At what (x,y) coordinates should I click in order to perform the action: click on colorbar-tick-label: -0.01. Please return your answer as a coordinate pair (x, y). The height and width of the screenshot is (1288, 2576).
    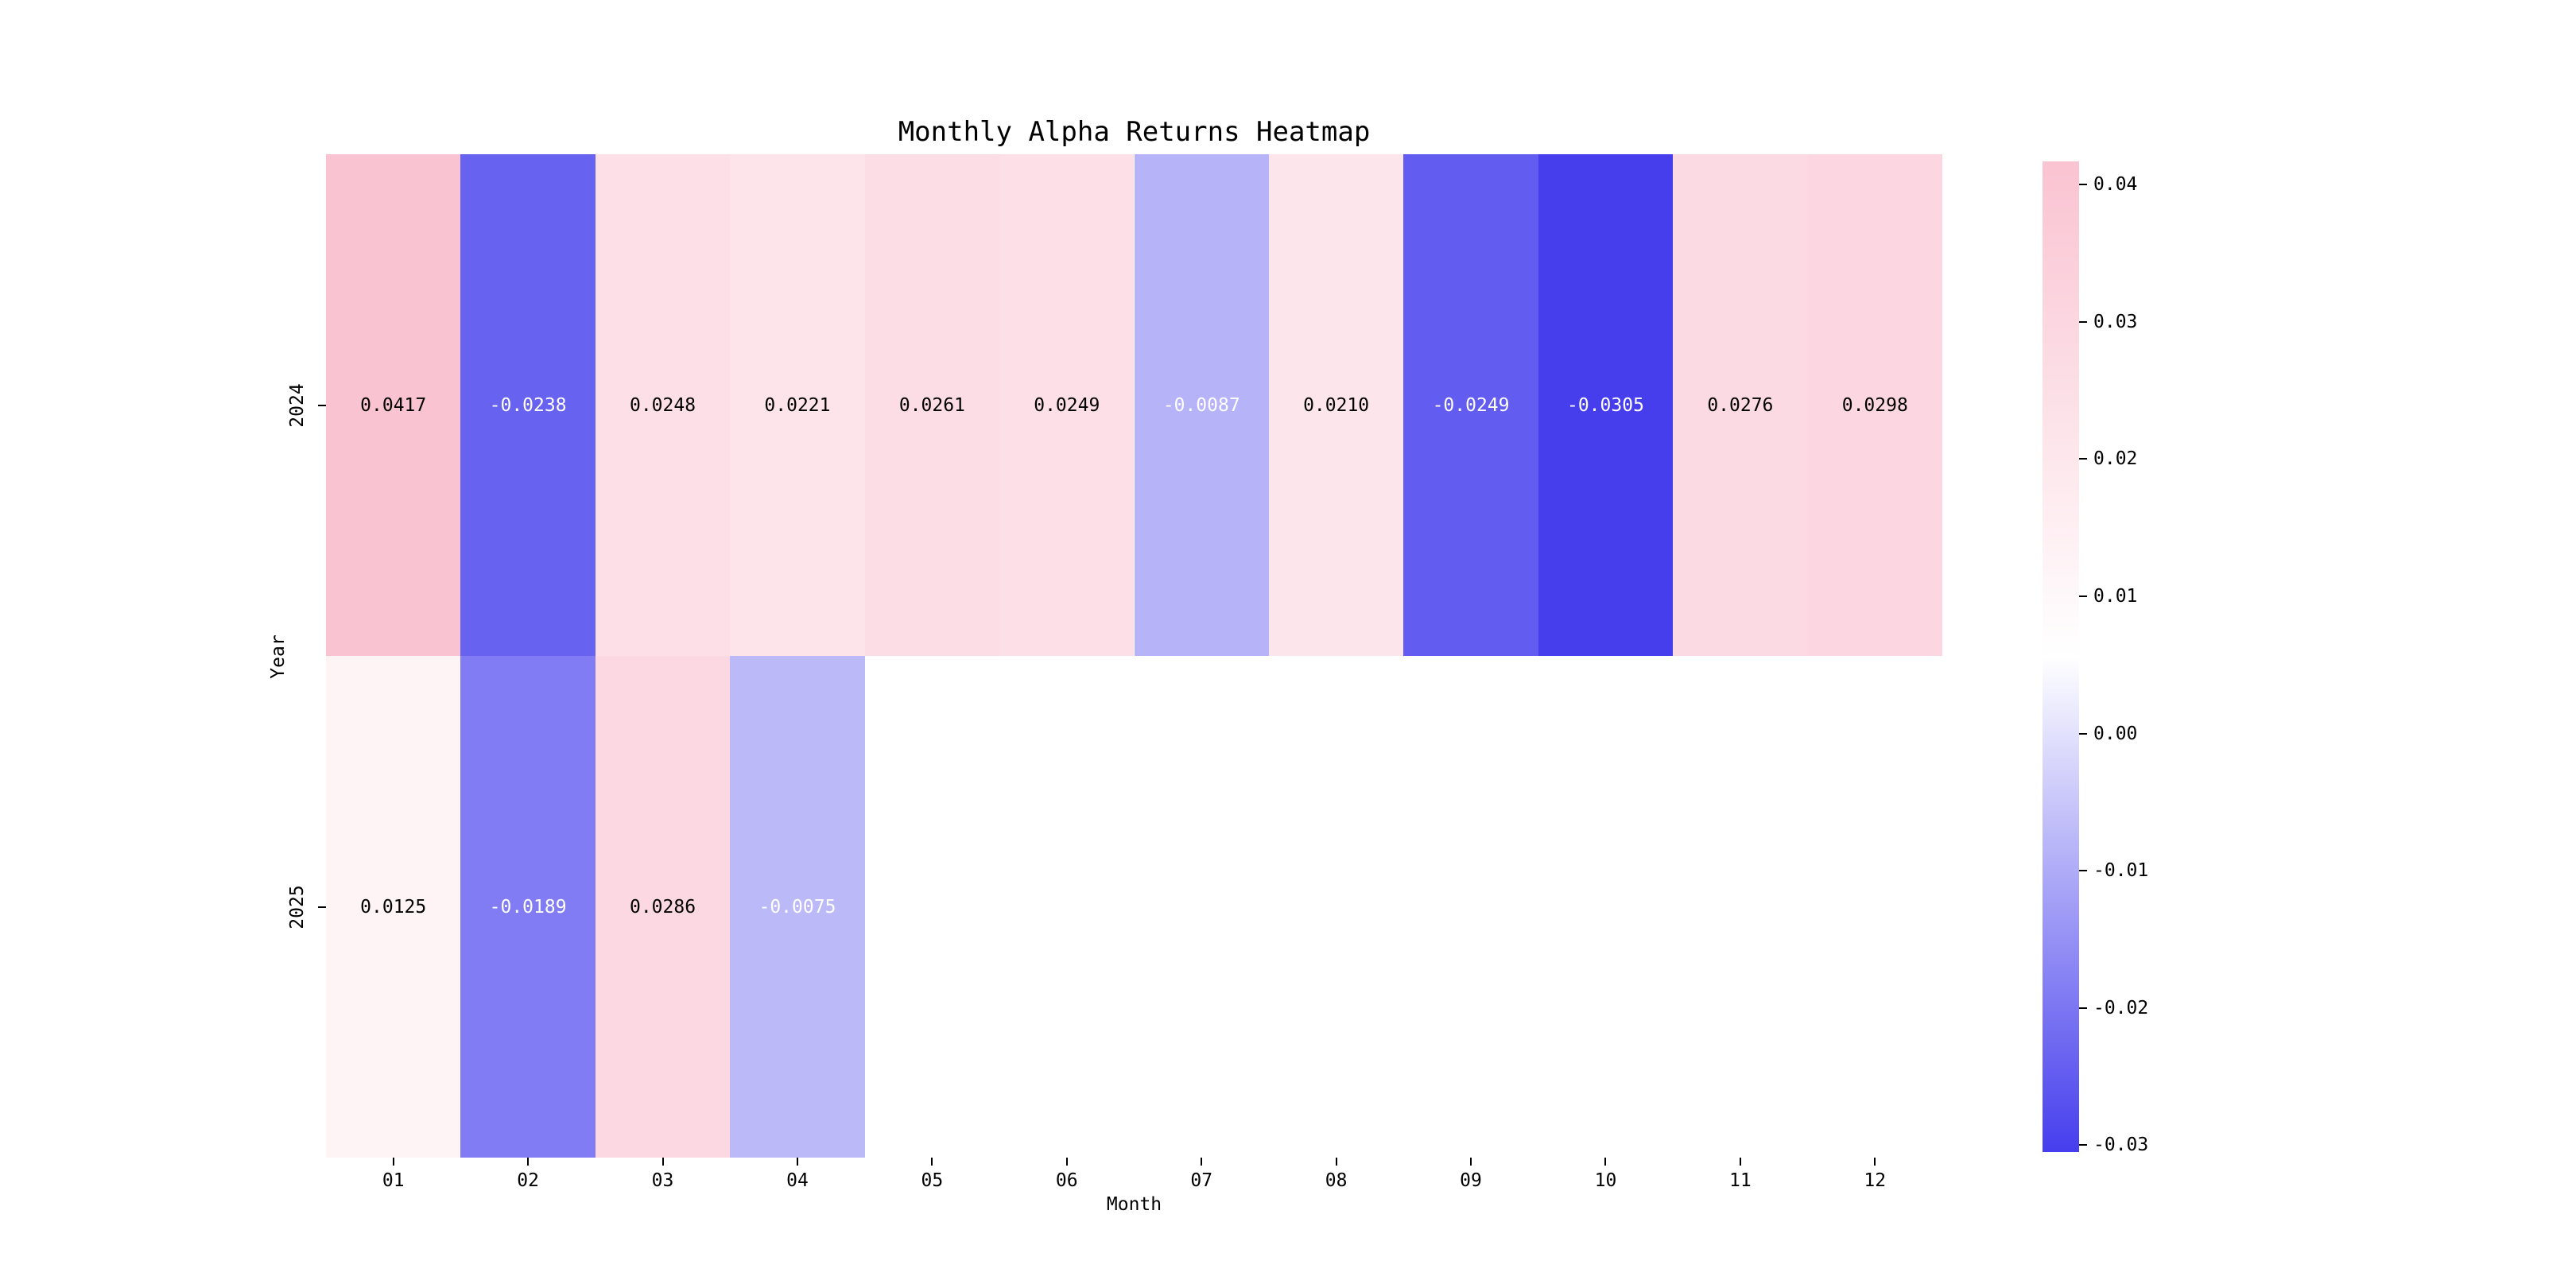
    Looking at the image, I should click on (2121, 871).